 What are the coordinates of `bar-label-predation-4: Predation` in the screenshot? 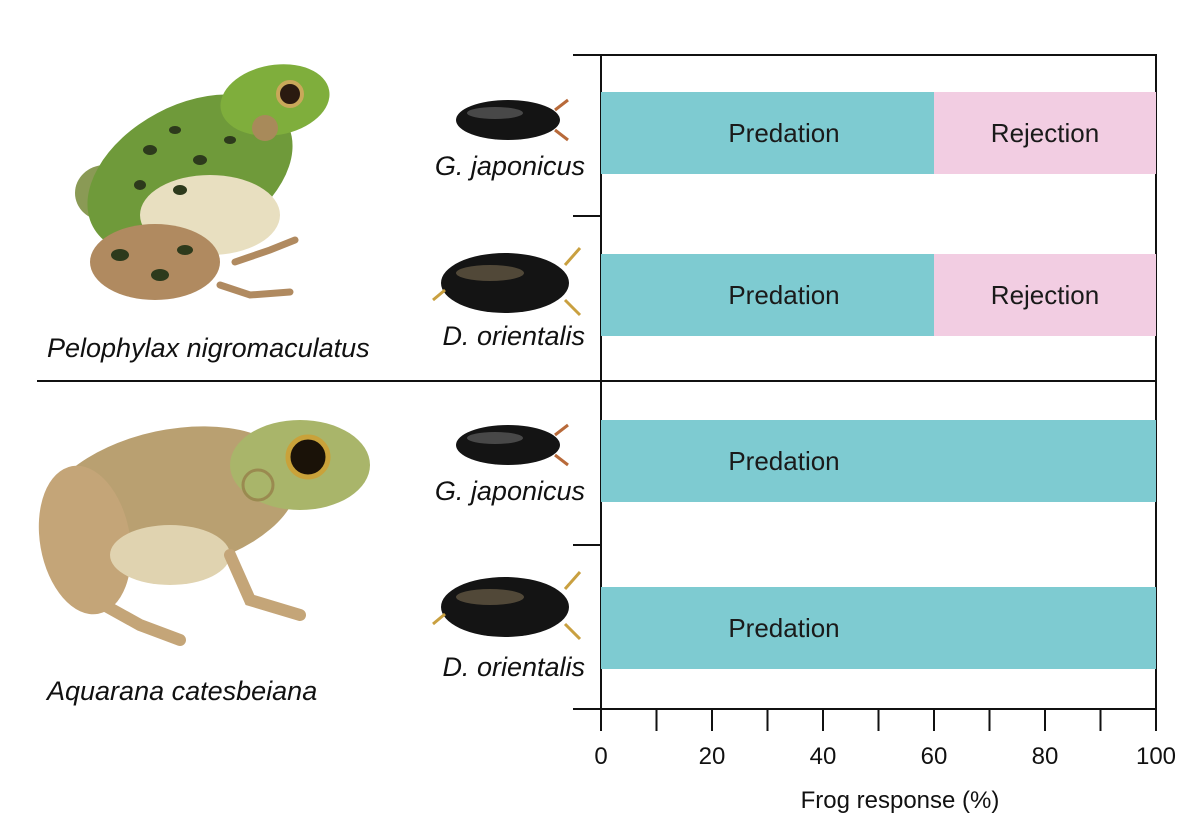 It's located at (783, 628).